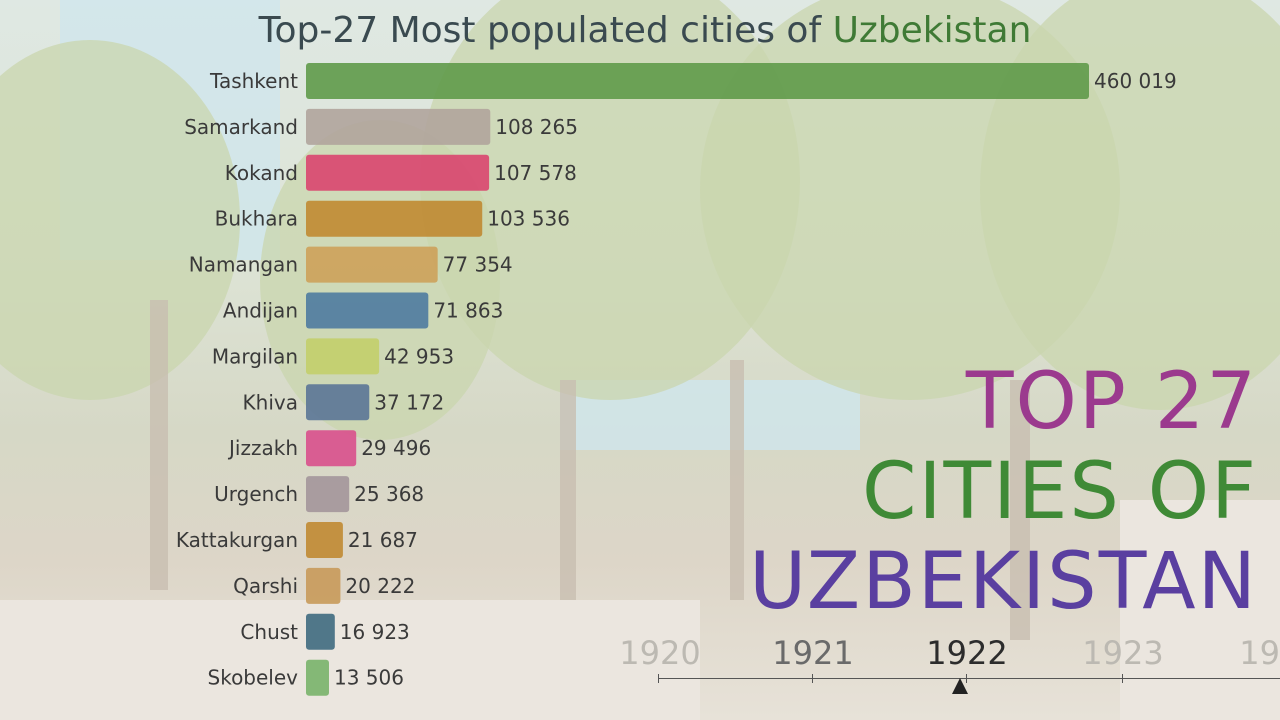  Describe the element at coordinates (419, 356) in the screenshot. I see `value-label: 42 953` at that location.